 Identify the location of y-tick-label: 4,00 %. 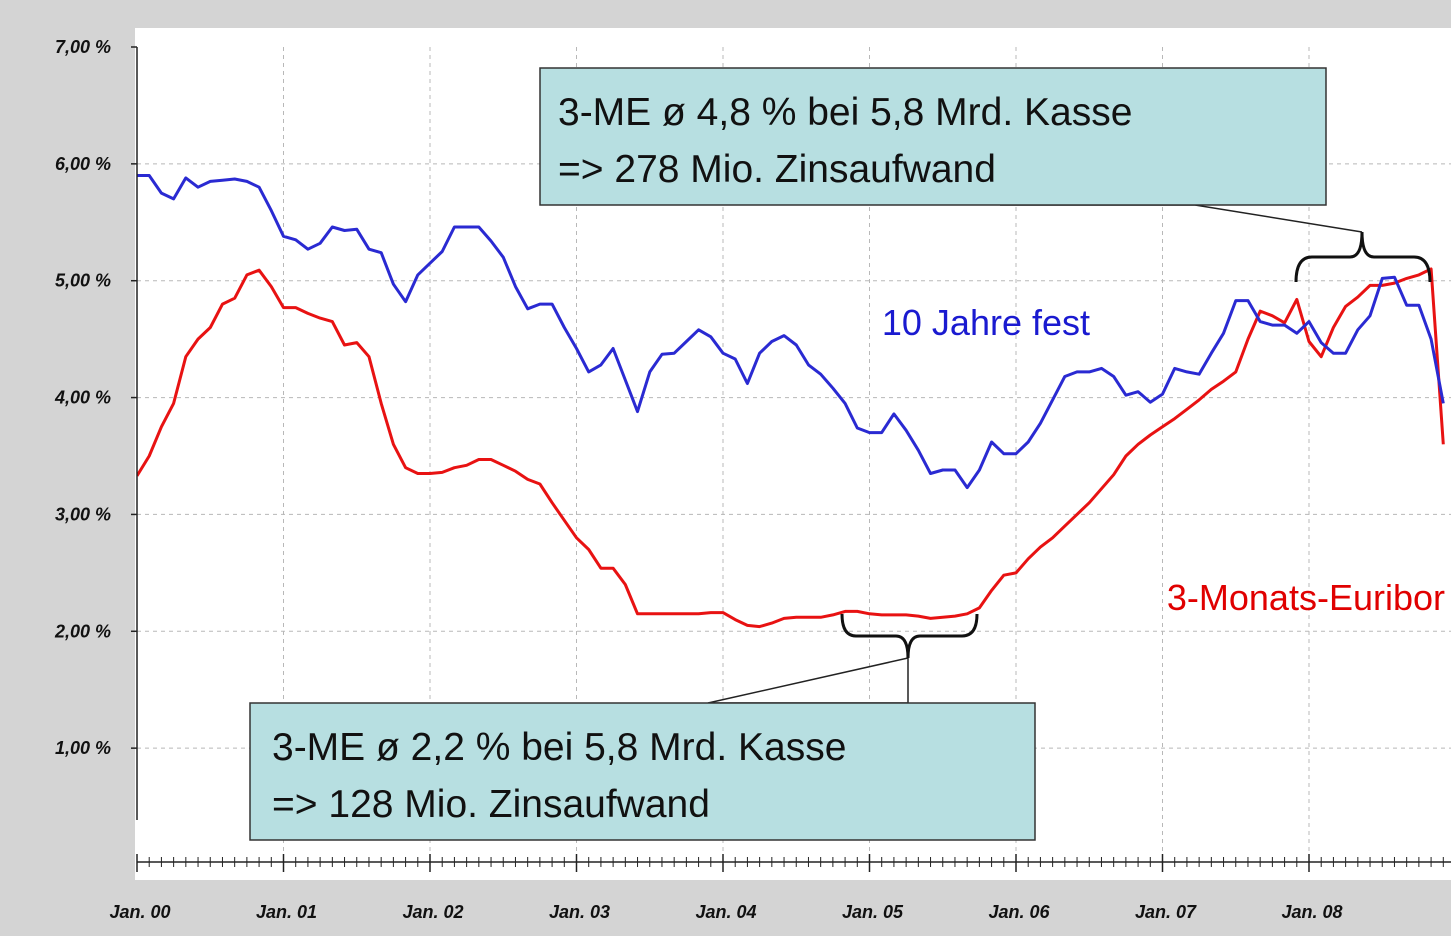
(82, 398).